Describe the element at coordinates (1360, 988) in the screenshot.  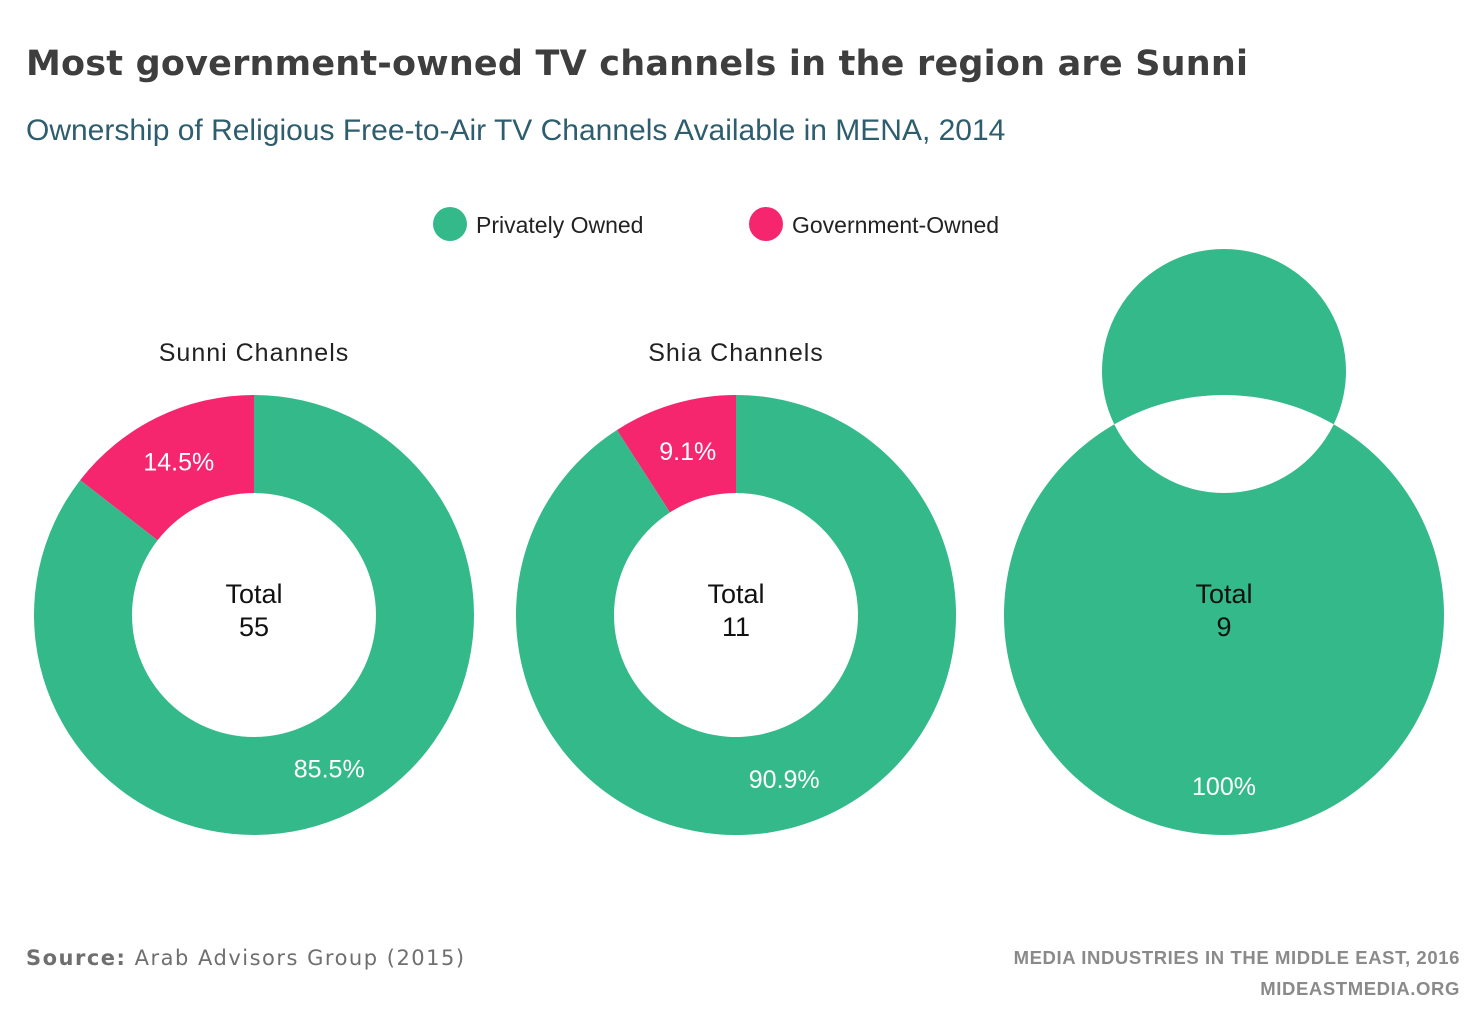
I see `credit-line-2: MIDEASTMEDIA.ORG` at that location.